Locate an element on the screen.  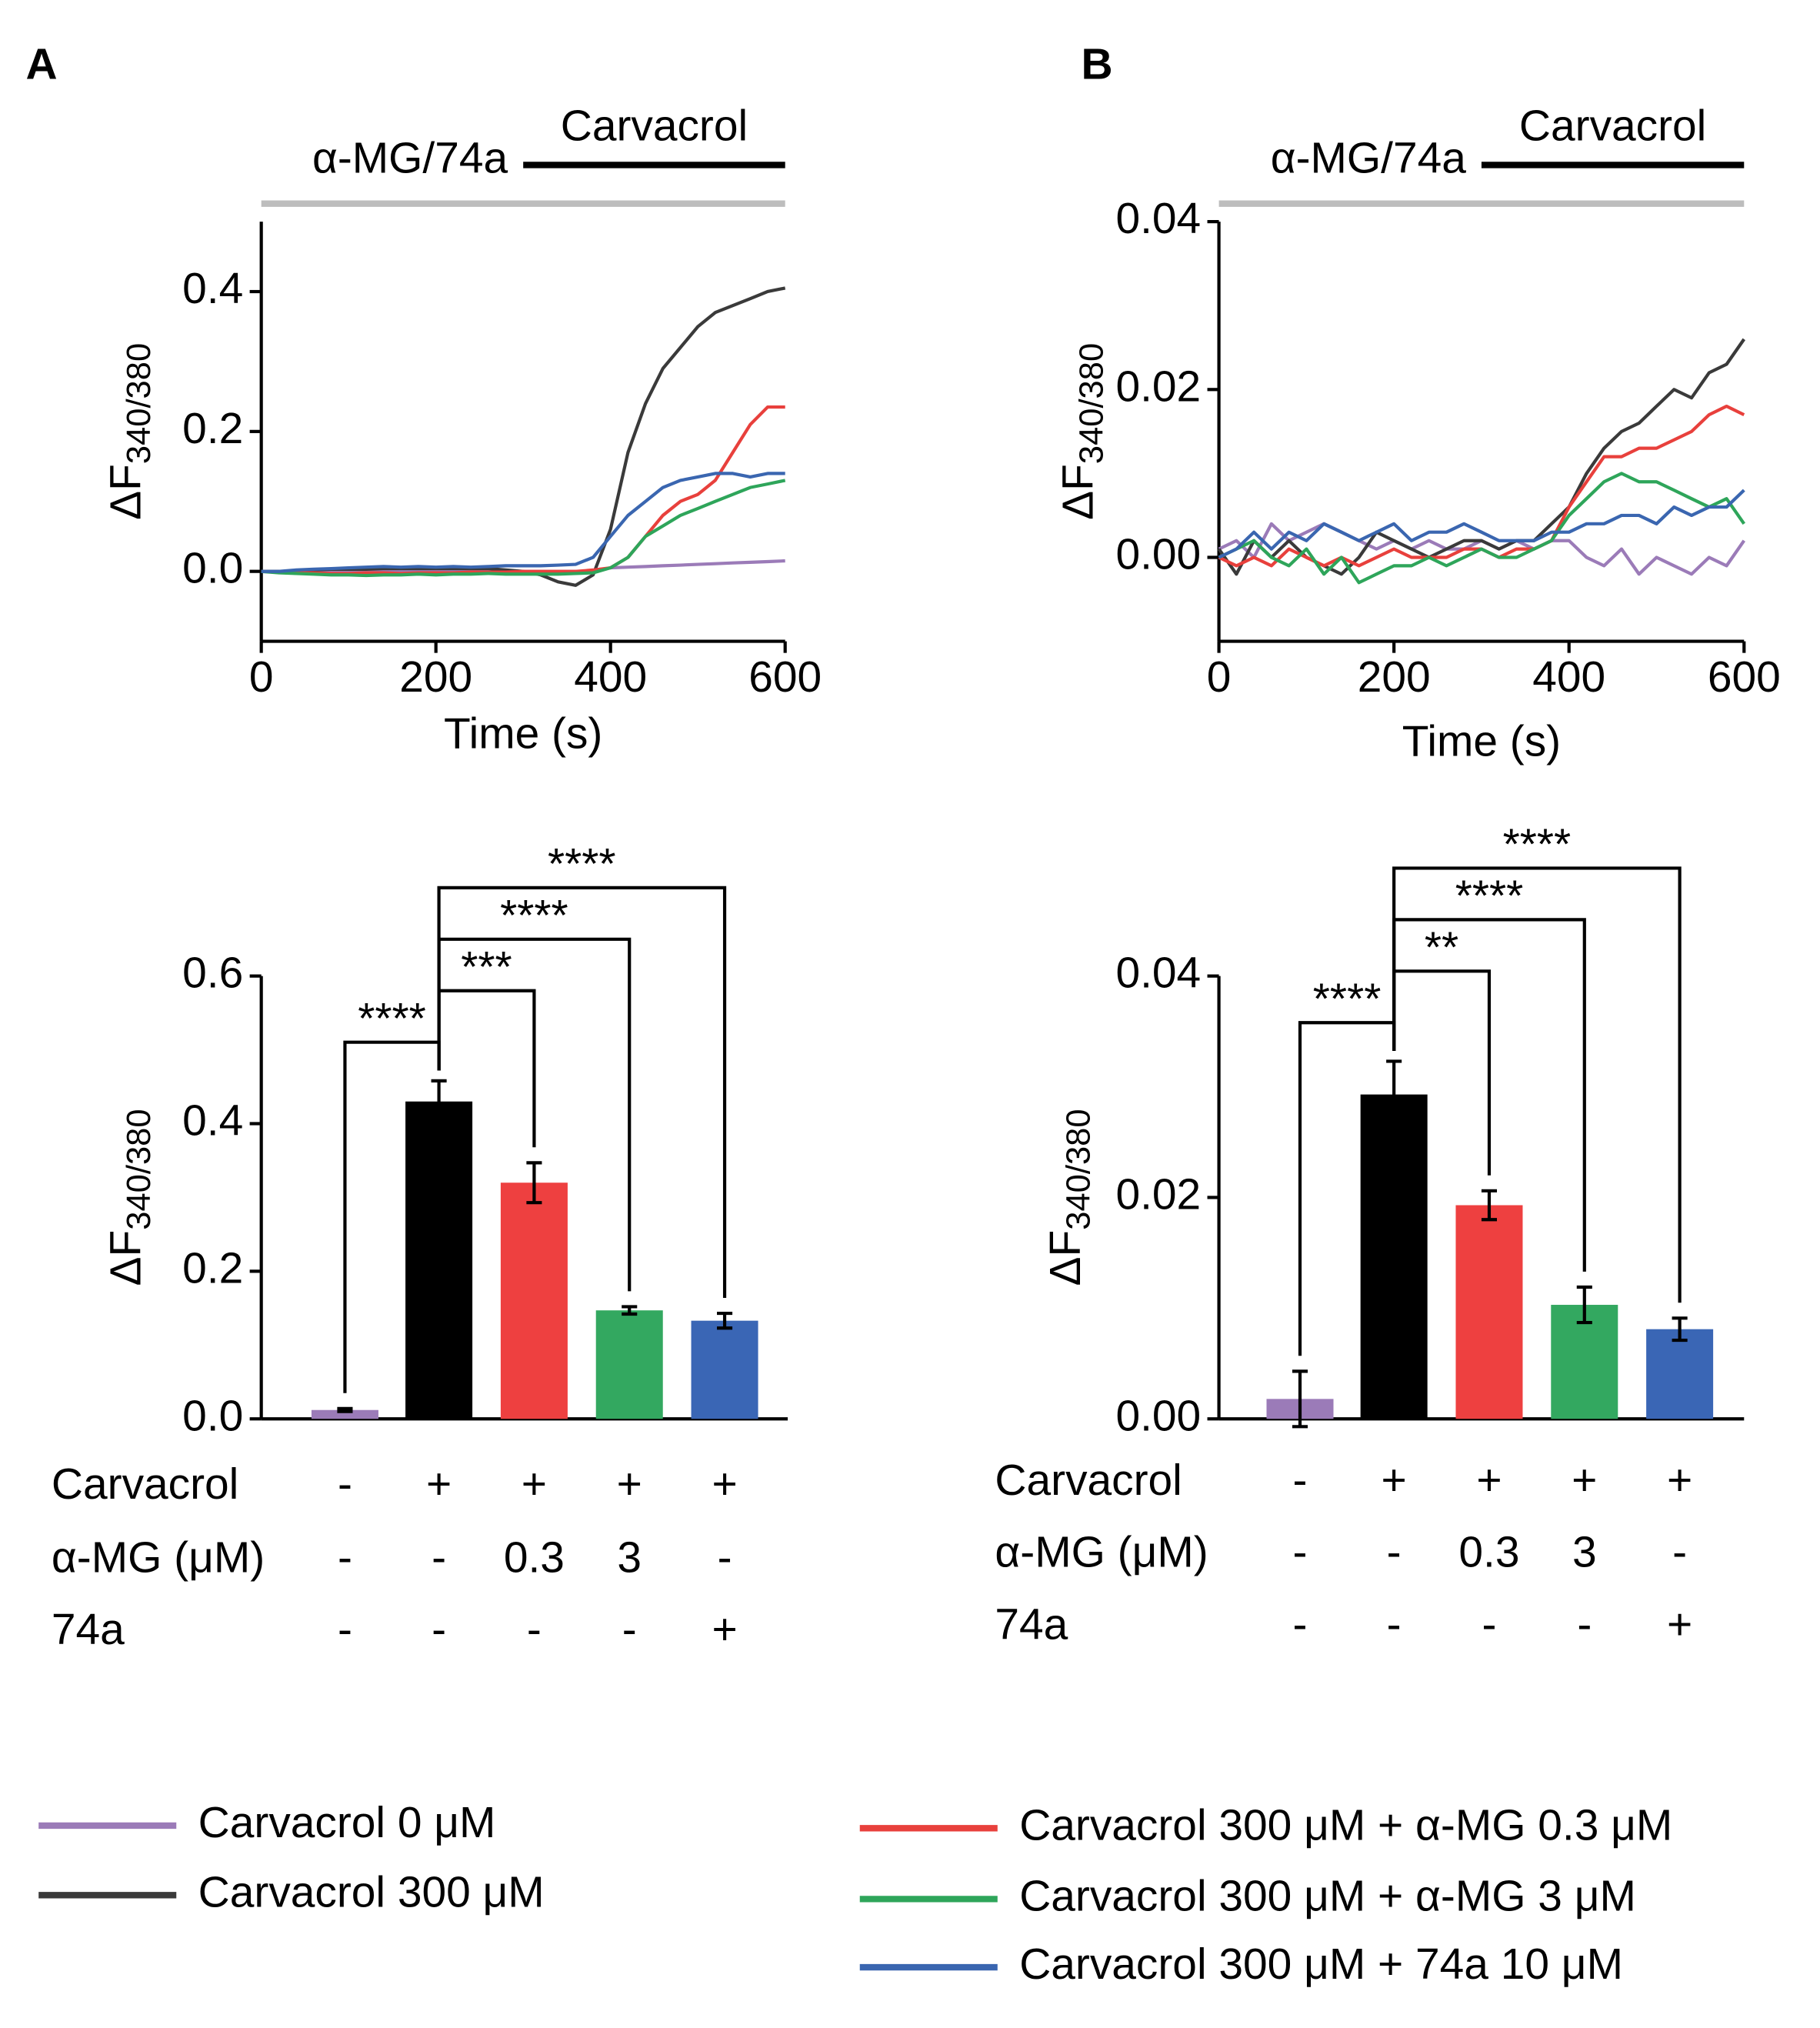
legend-label: Carvacrol 300 μM + α-MG 3 μM is located at coordinates (1327, 1896).